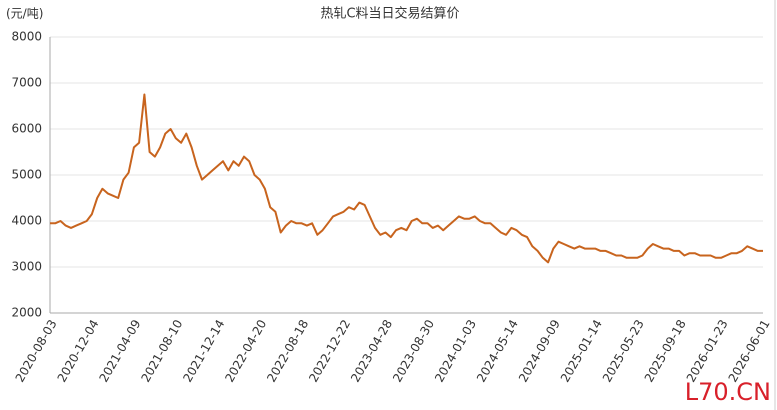 The width and height of the screenshot is (777, 410). Describe the element at coordinates (26, 129) in the screenshot. I see `y-tick-label: 6000` at that location.